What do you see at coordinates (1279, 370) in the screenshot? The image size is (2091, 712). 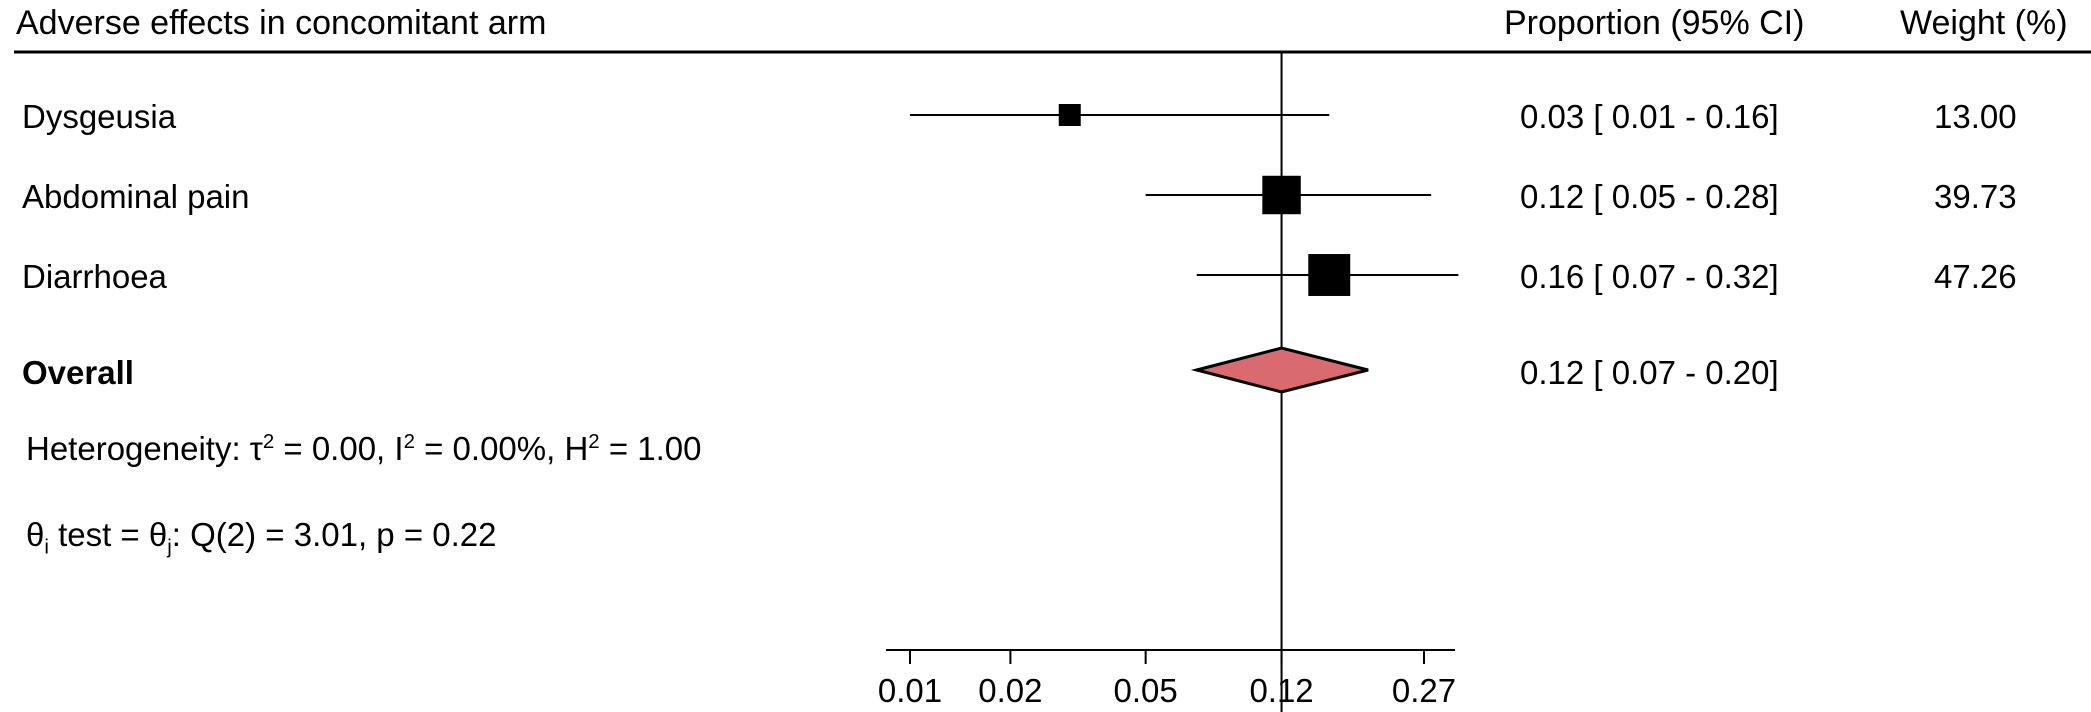 I see `overall-diamond` at bounding box center [1279, 370].